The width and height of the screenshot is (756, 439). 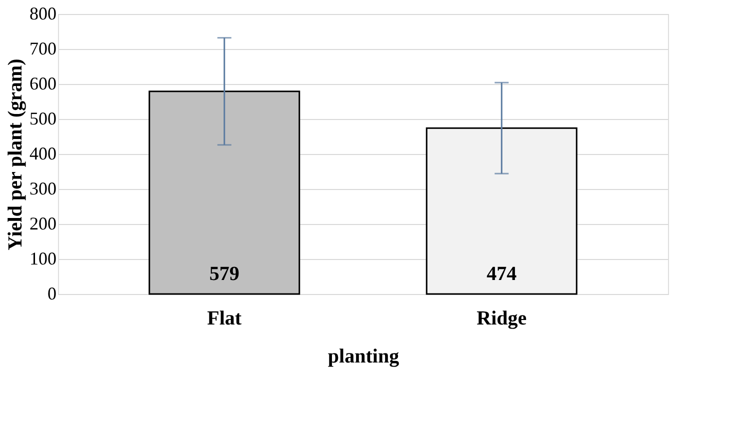 I want to click on y-tick-label: 700, so click(x=43, y=48).